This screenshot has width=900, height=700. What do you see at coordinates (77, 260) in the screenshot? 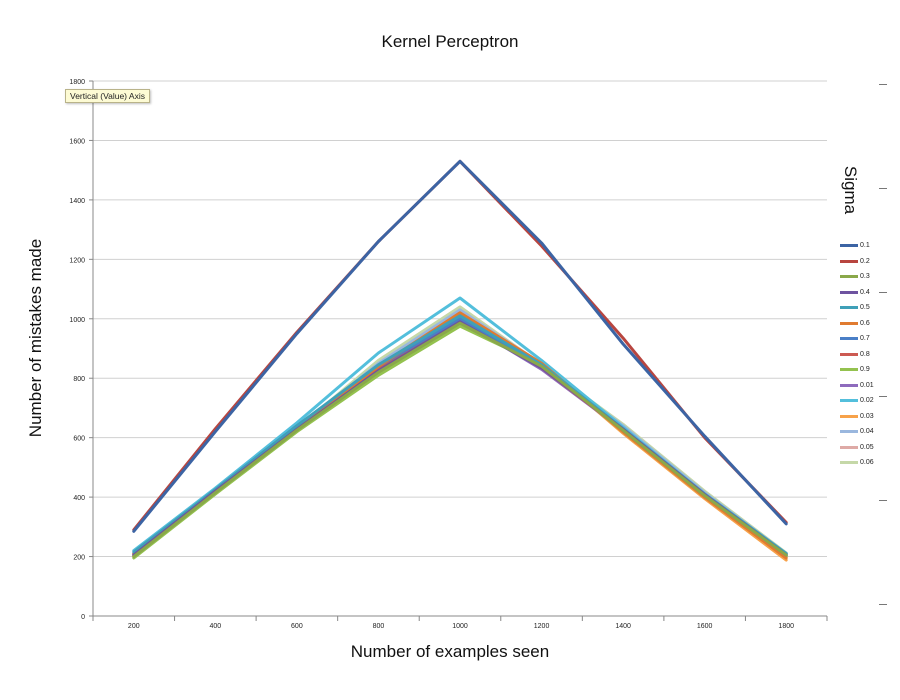
I see `y-tick-label: 1200` at bounding box center [77, 260].